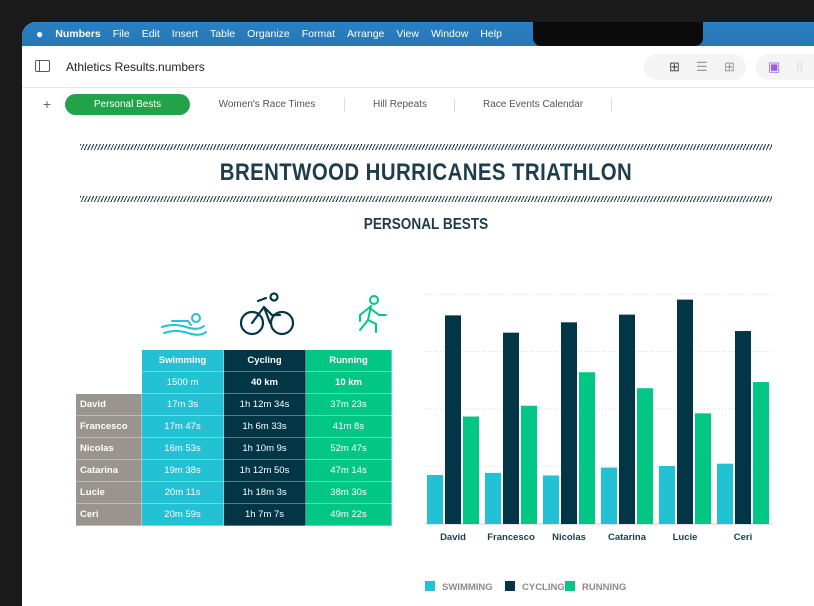  I want to click on table-row: Francesco 17m 47s 1h 6m 33s 41m 8s, so click(233, 426).